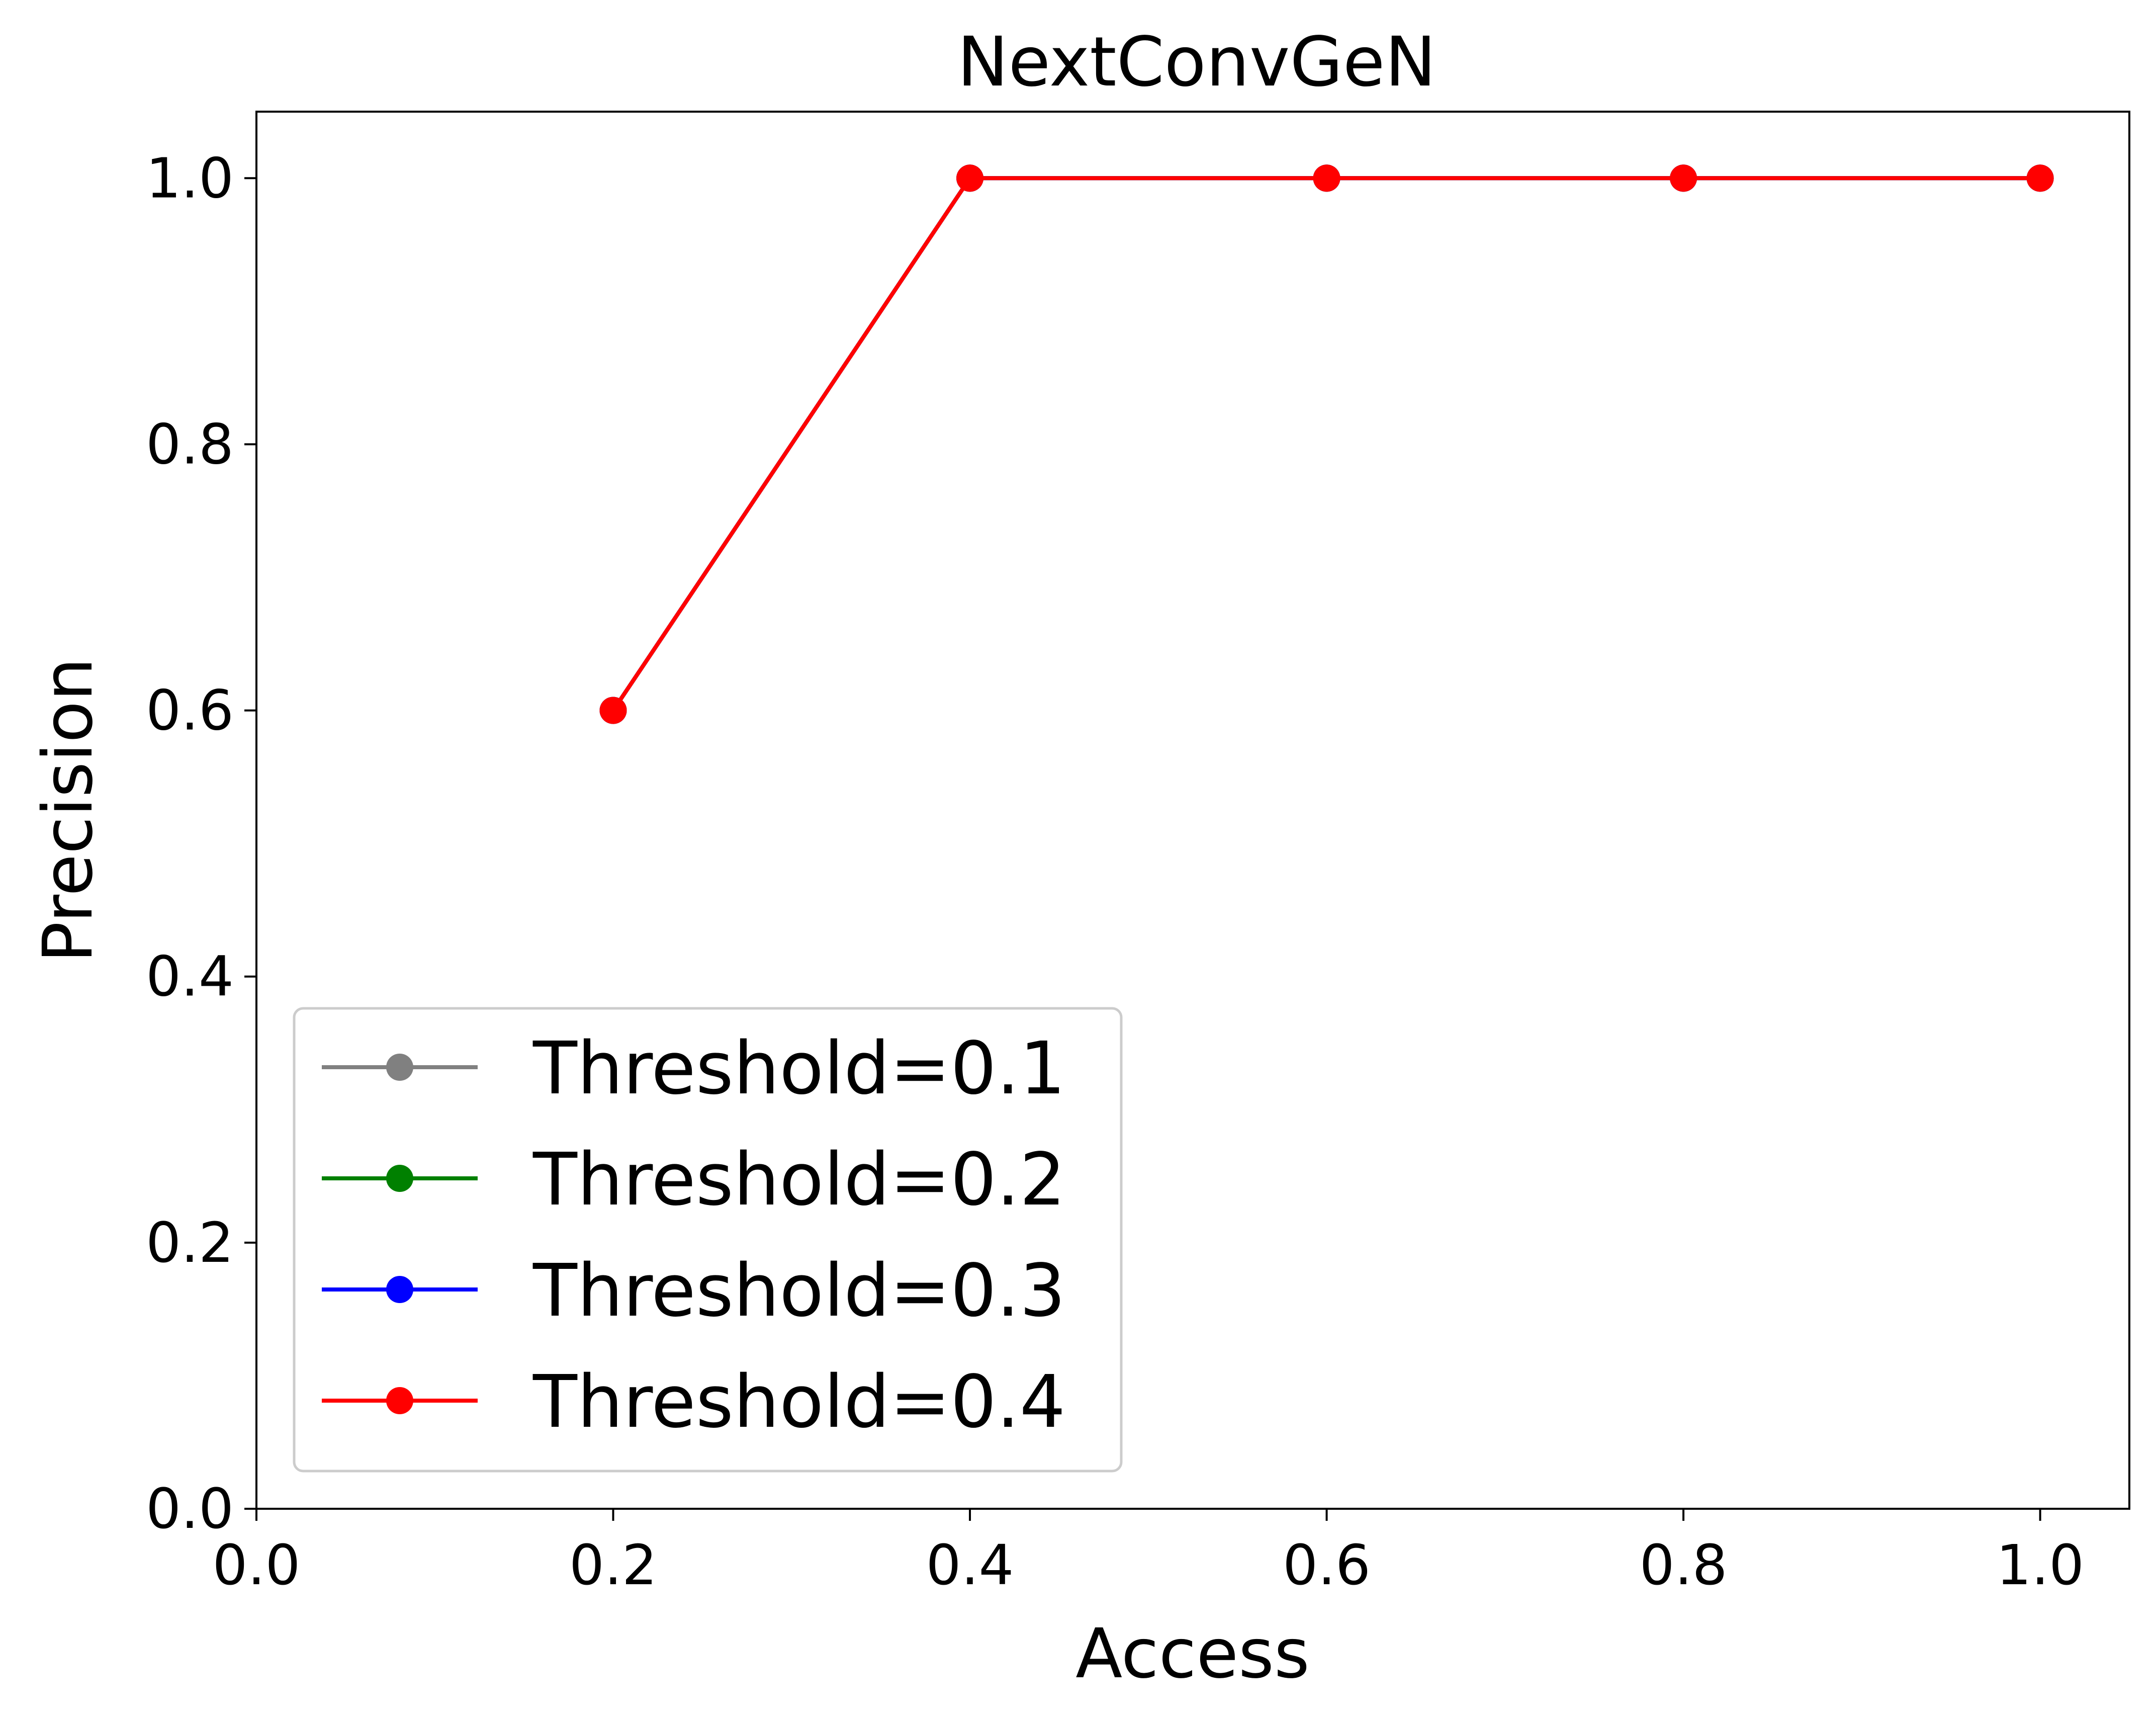  I want to click on legend-item: Threshold=0.4, so click(694, 1401).